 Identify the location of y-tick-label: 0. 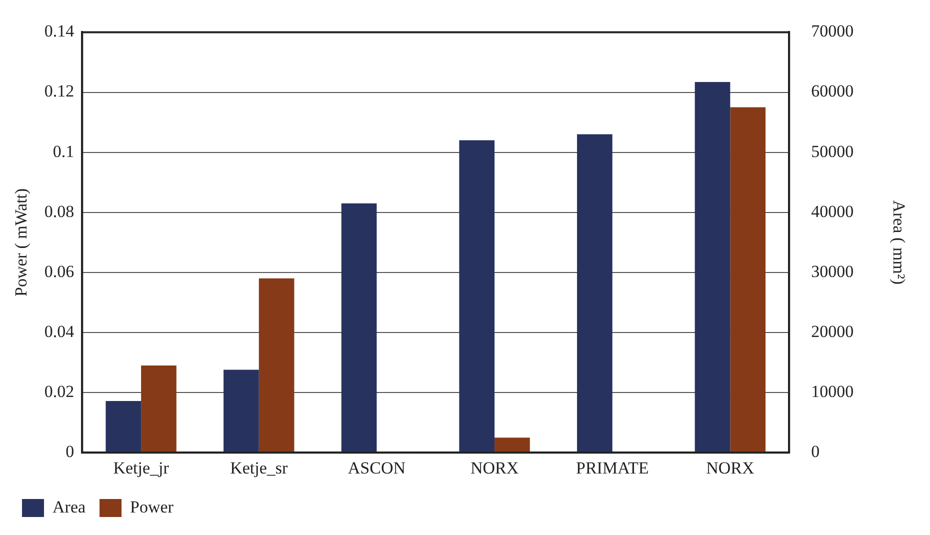
(70, 452).